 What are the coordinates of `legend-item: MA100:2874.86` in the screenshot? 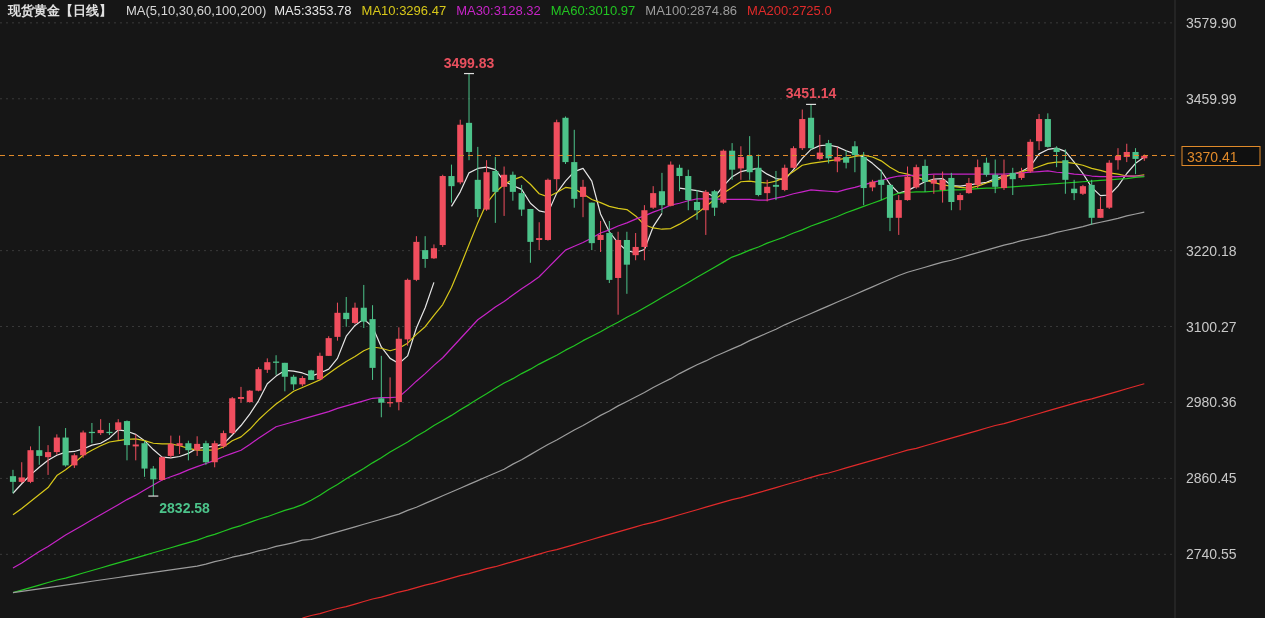 It's located at (691, 10).